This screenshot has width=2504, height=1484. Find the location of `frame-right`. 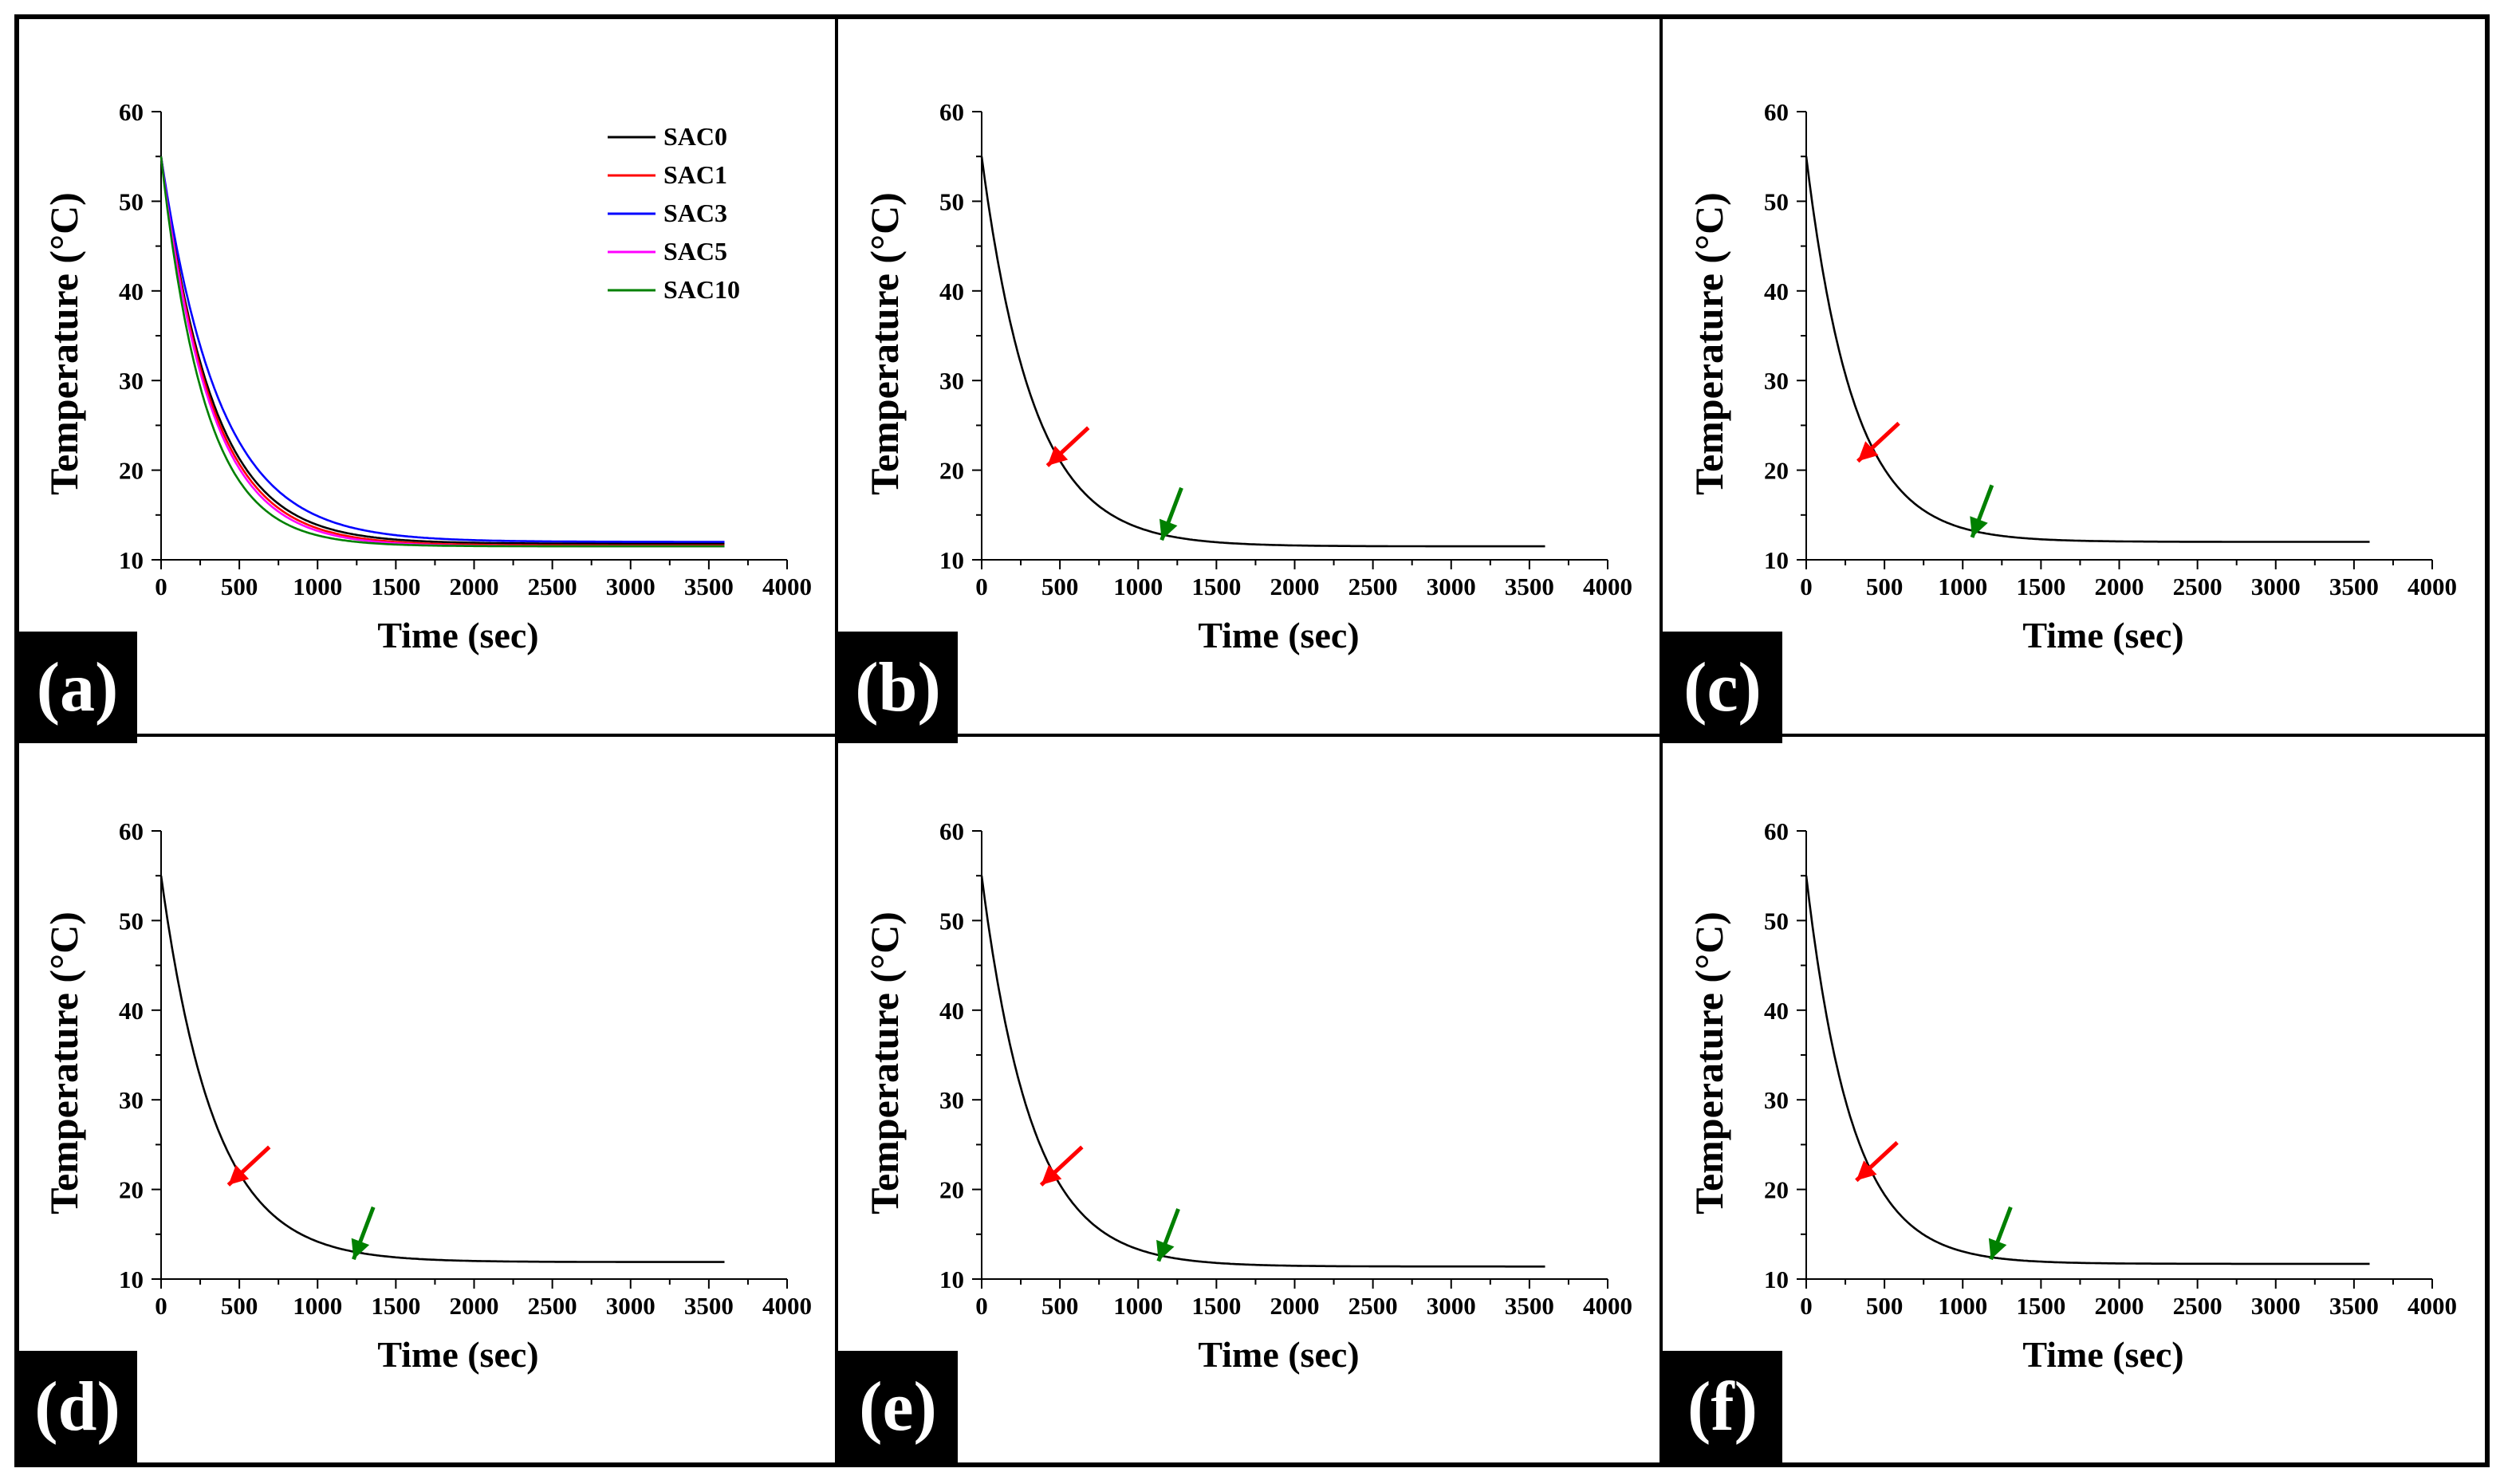

frame-right is located at coordinates (2487, 740).